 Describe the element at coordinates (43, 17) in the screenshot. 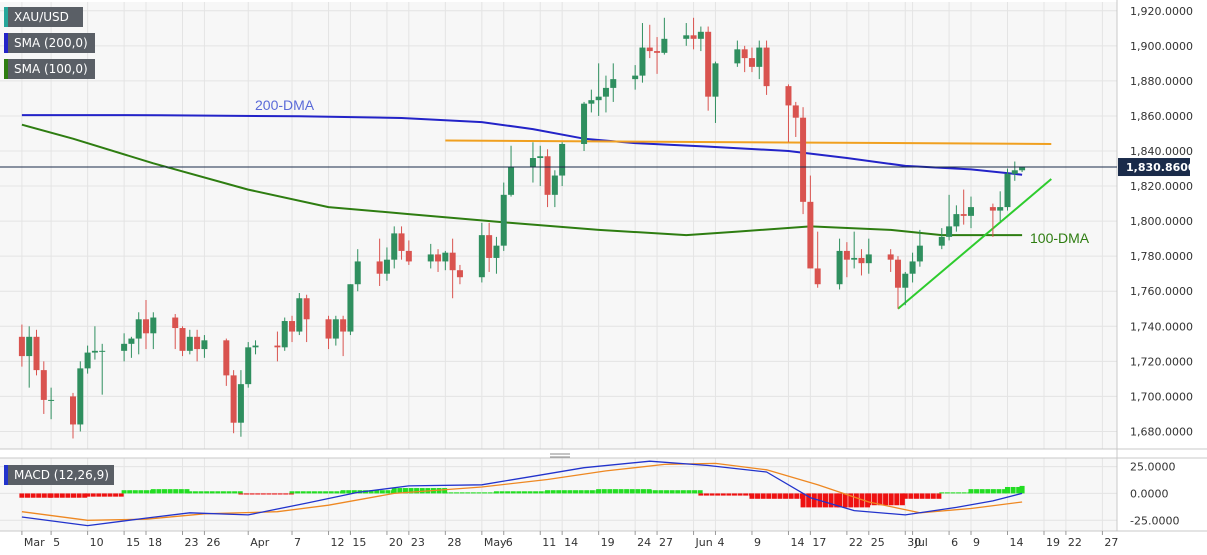

I see `legend-xauusd: XAU/USD` at that location.